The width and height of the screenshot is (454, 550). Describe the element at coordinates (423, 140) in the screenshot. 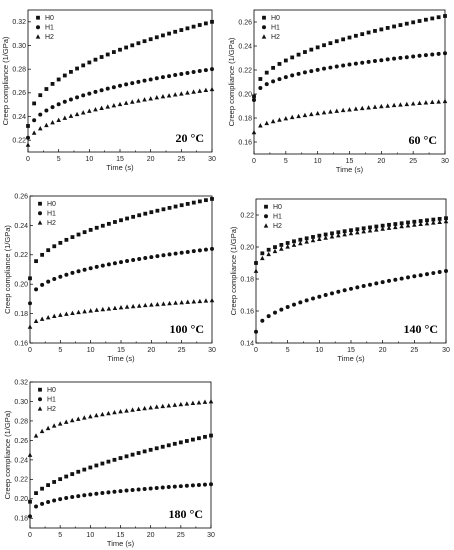

I see `temperature-label: 60 °C` at that location.